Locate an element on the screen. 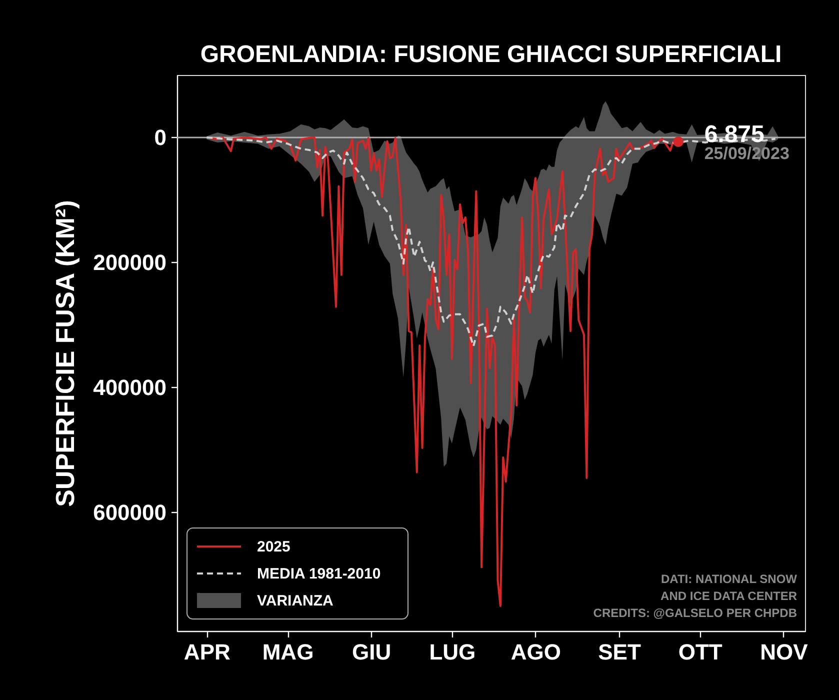 Image resolution: width=839 pixels, height=700 pixels. annotation: 6.875 is located at coordinates (734, 134).